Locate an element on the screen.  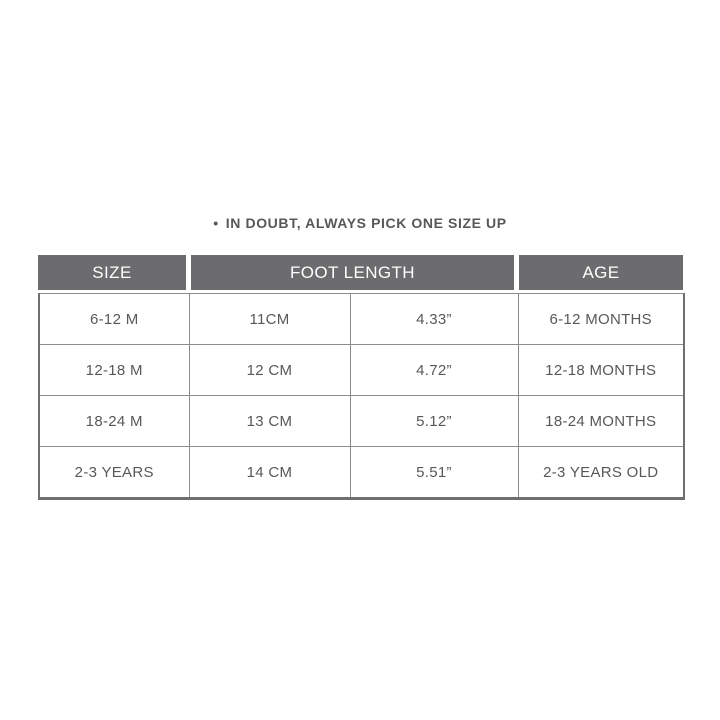
cell-foot-length-in: 4.72” is located at coordinates (434, 370).